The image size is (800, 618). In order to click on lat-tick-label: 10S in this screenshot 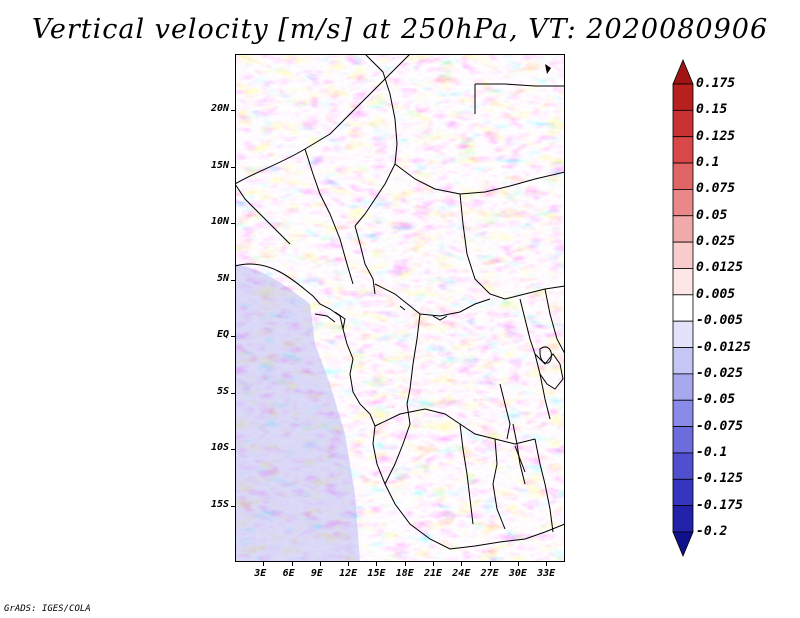, I will do `click(219, 448)`.